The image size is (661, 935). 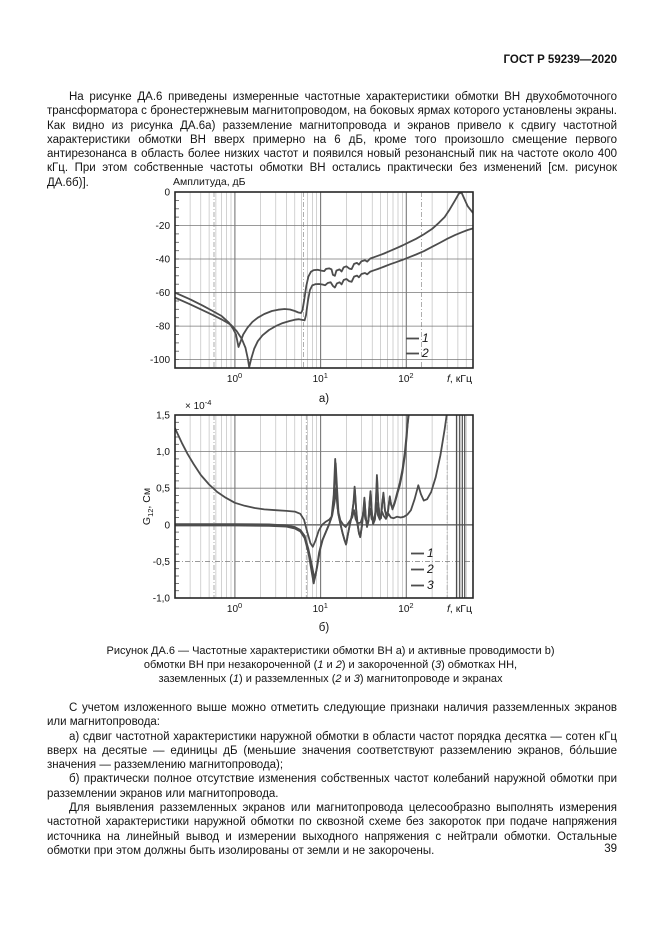 I want to click on svg-text: -100, so click(x=160, y=360).